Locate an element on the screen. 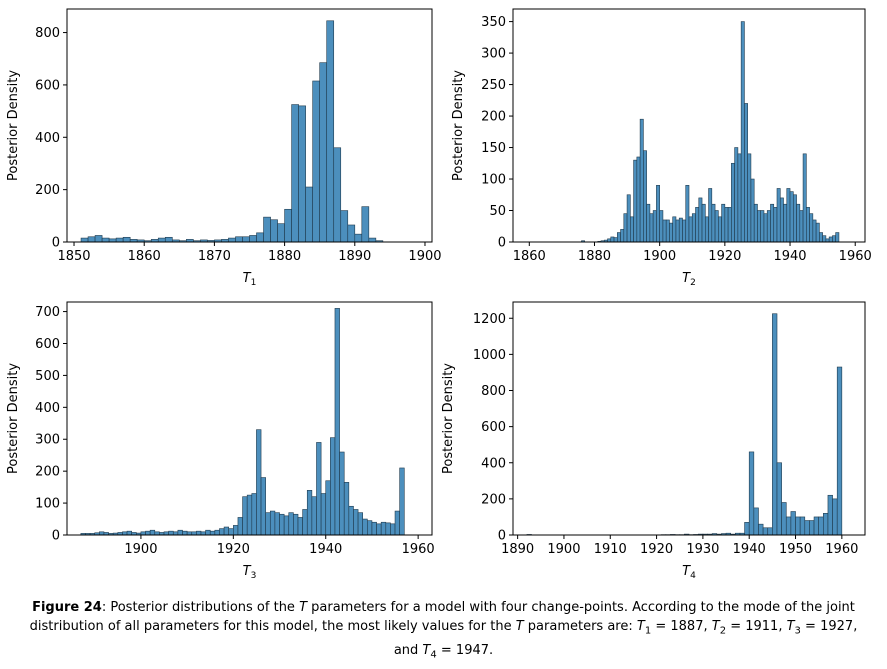  y-tick-label: 50 is located at coordinates (497, 211).